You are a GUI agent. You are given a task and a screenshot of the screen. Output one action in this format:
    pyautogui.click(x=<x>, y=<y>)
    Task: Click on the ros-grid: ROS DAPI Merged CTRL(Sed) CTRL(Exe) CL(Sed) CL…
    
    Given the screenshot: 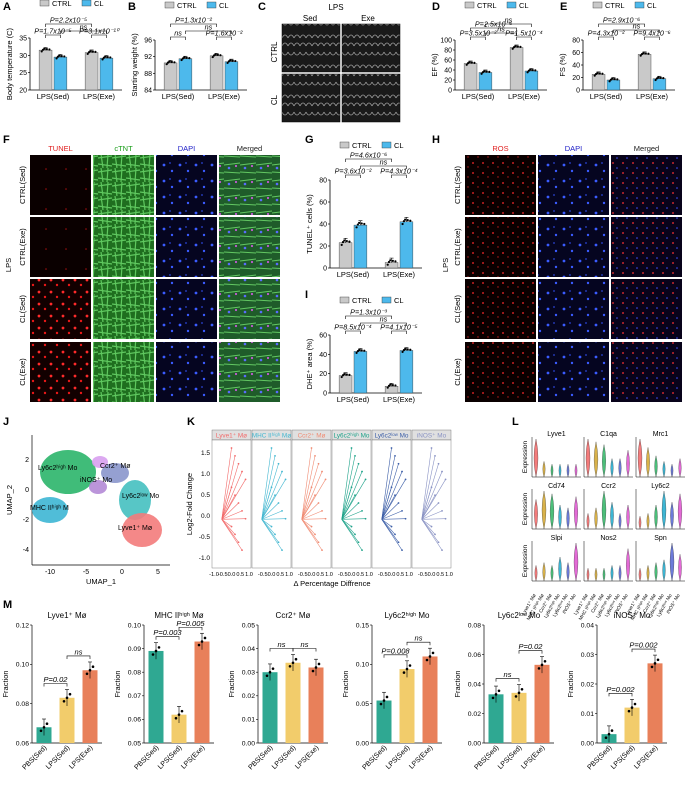 What is the action you would take?
    pyautogui.click(x=561, y=273)
    